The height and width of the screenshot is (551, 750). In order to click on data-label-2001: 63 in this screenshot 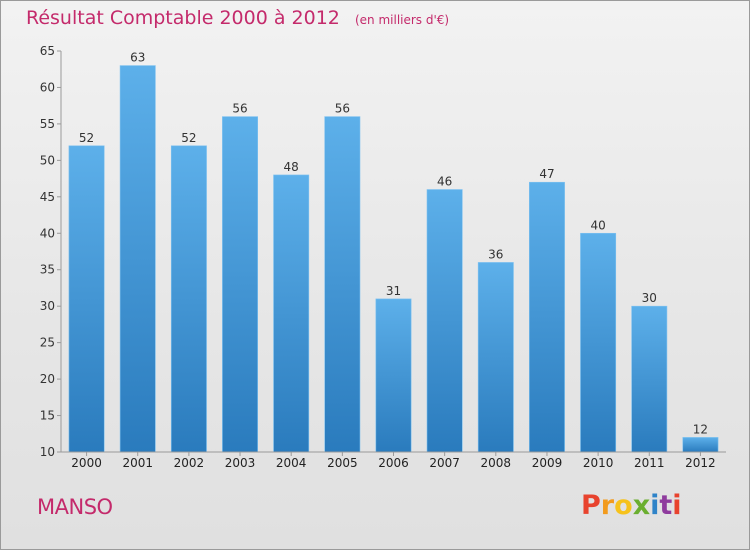, I will do `click(137, 58)`.